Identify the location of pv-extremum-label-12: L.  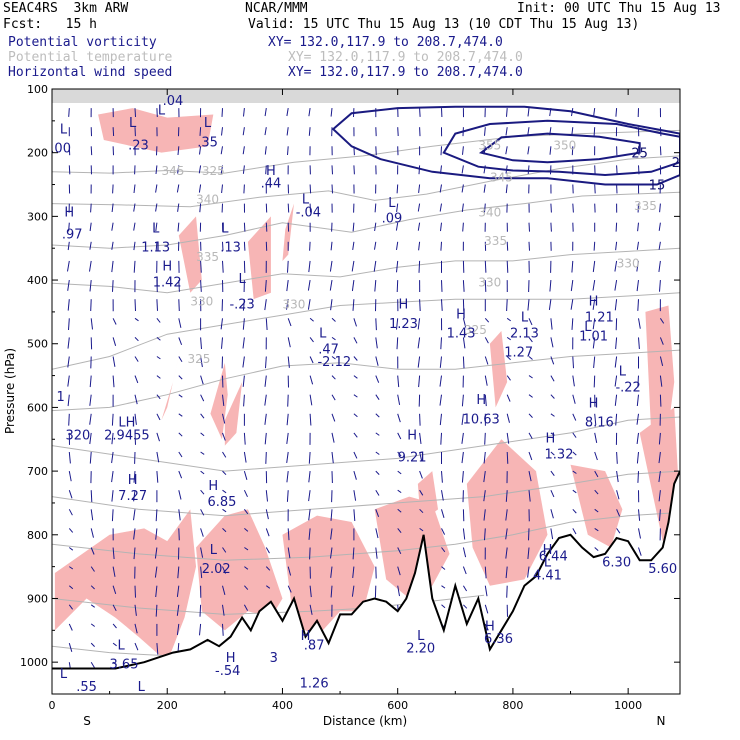
(392, 203).